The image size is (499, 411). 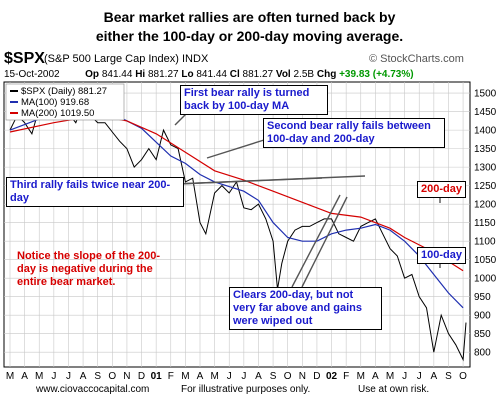 What do you see at coordinates (485, 279) in the screenshot?
I see `y-tick-label: 1000` at bounding box center [485, 279].